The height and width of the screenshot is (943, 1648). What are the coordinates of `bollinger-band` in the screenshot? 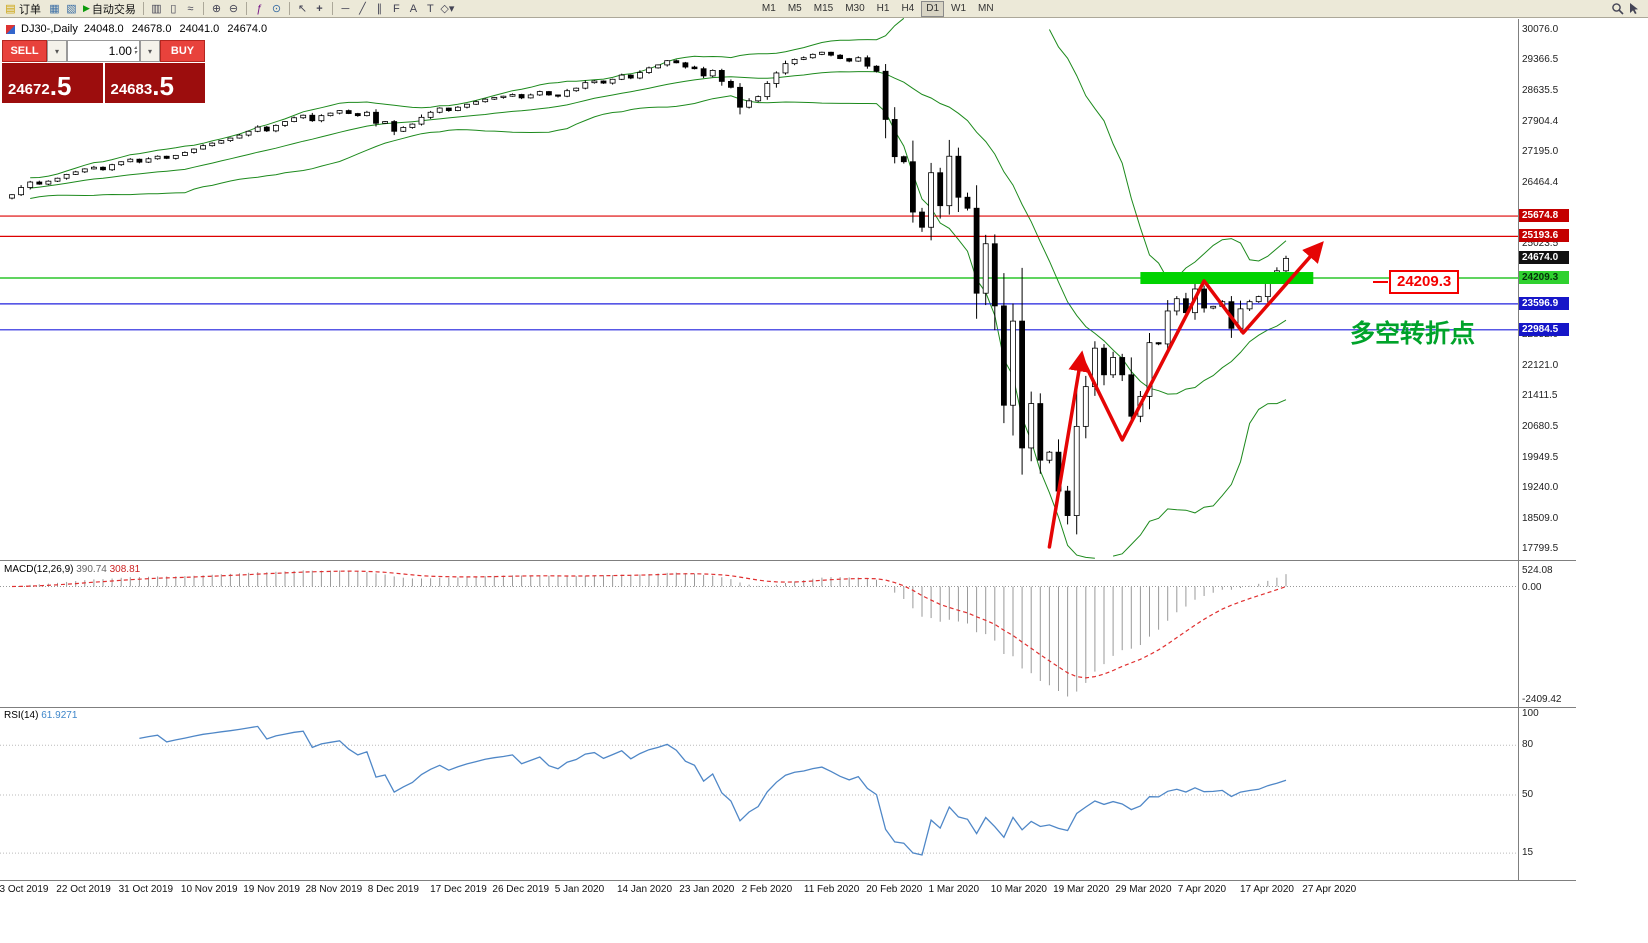 It's located at (1167, 154).